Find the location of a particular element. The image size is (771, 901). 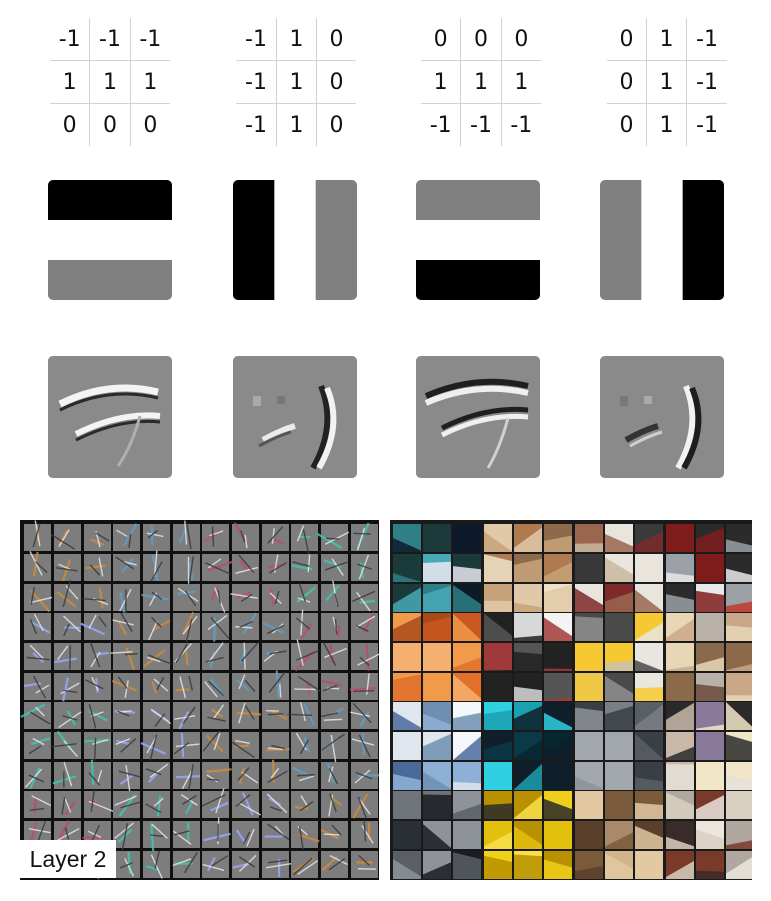

kernel-4-cell: -1 is located at coordinates (706, 39).